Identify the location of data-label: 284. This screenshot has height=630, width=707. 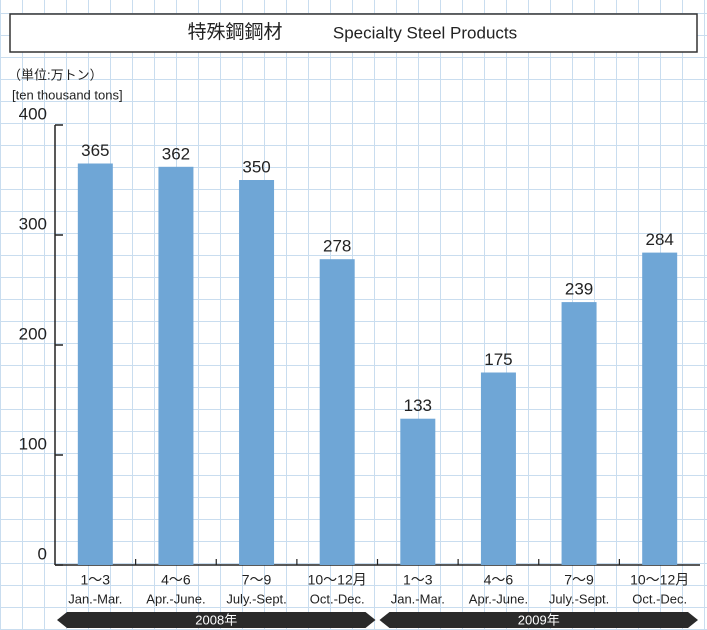
(660, 239).